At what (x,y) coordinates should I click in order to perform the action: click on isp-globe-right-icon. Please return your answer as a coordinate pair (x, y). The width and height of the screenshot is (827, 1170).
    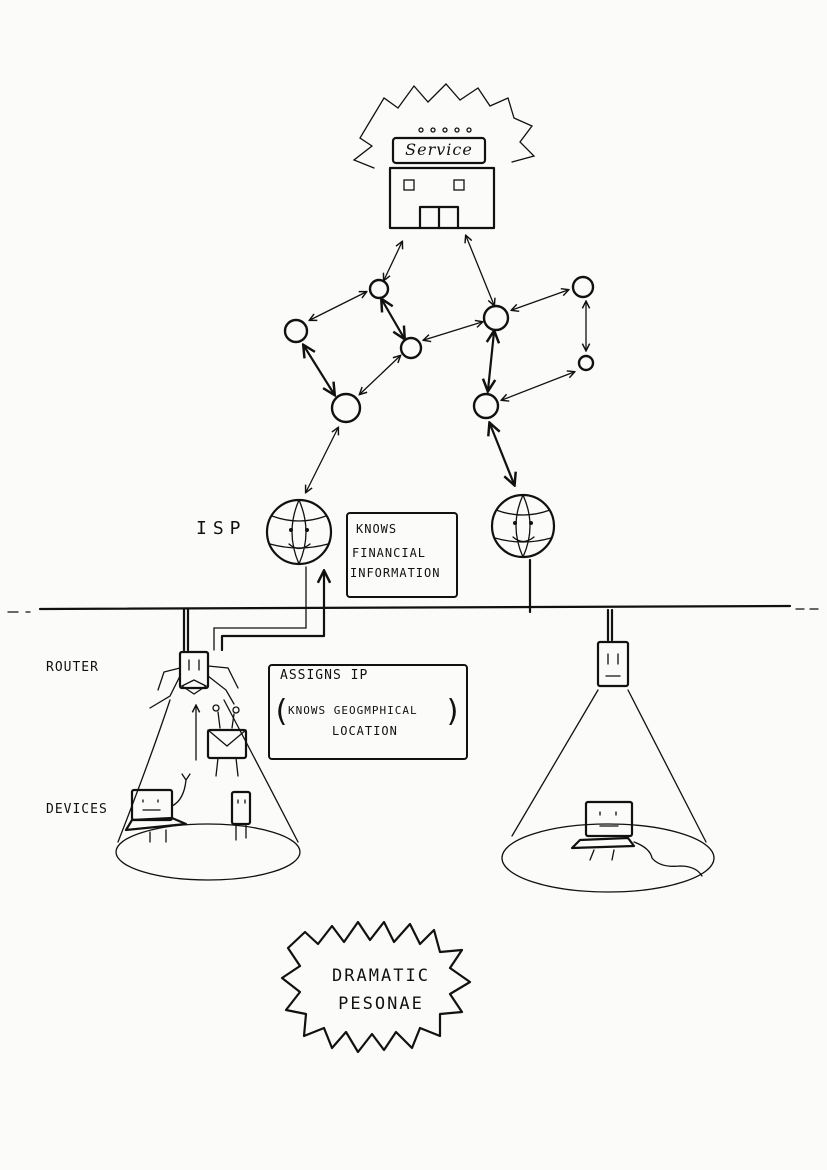
    Looking at the image, I should click on (523, 526).